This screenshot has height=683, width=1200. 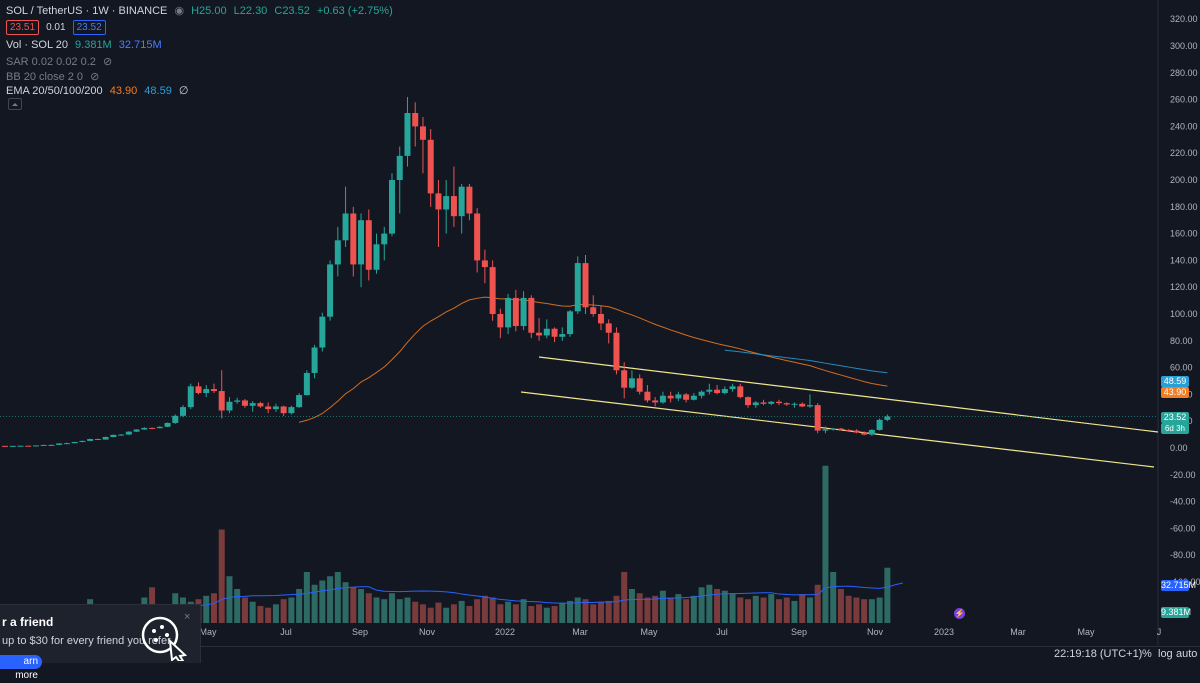 I want to click on volume-legend: Vol · SOL 20 9.381M 32.715M, so click(x=86, y=45).